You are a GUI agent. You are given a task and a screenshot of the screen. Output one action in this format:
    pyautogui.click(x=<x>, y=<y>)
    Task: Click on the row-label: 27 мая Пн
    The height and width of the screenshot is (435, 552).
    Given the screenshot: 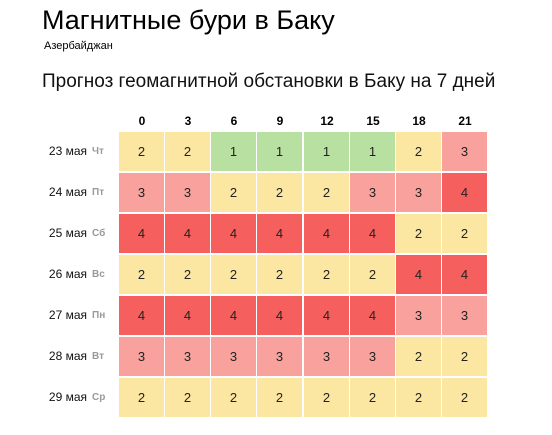 What is the action you would take?
    pyautogui.click(x=56, y=315)
    